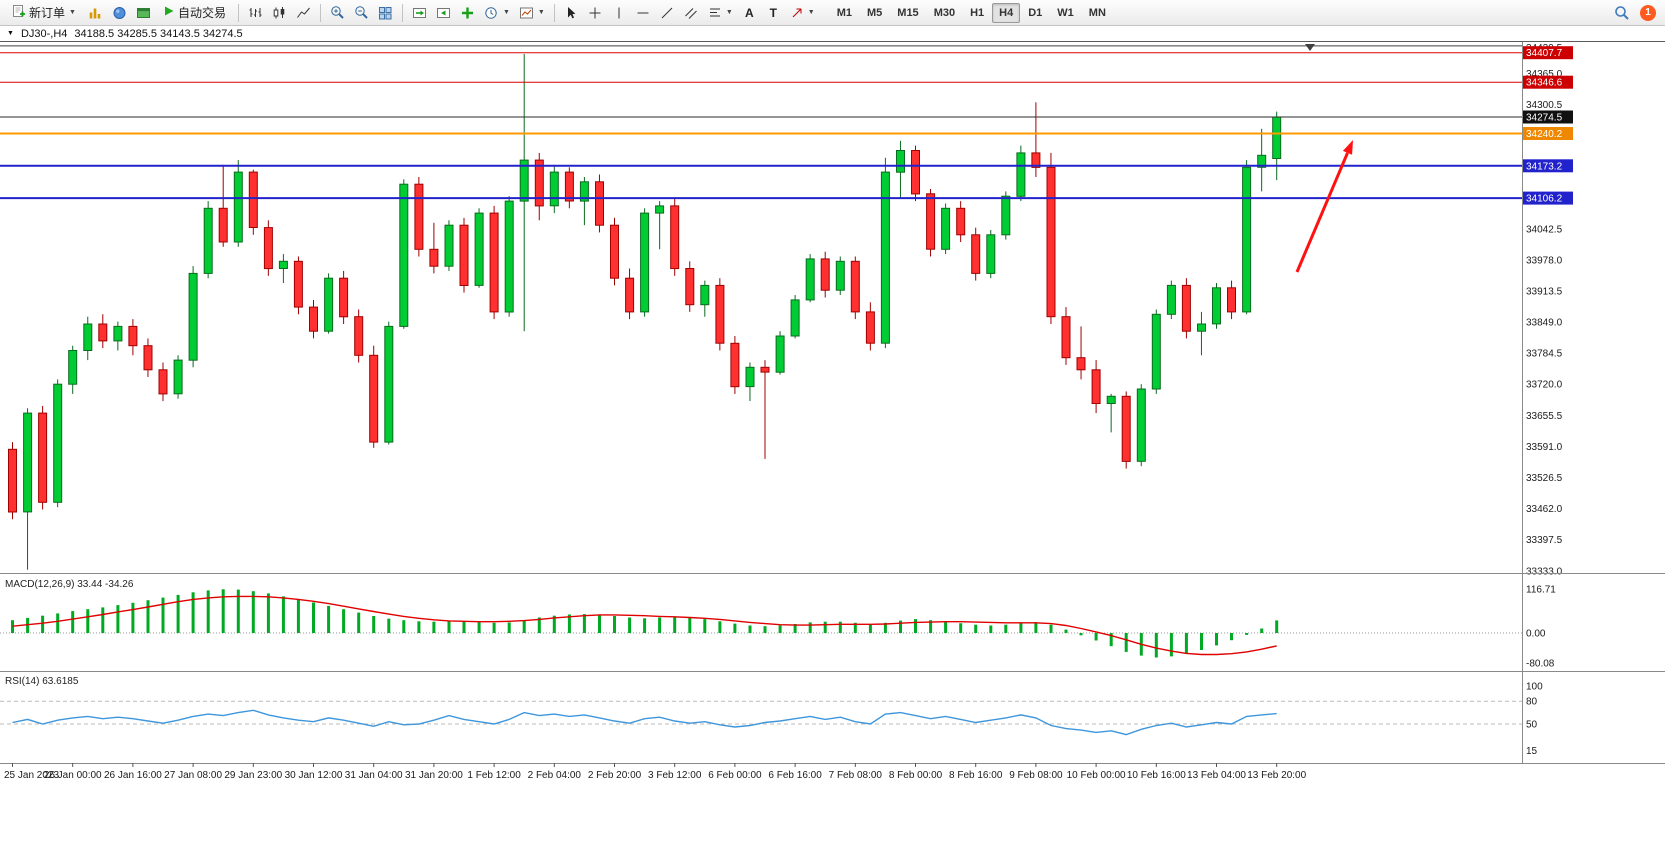 The height and width of the screenshot is (842, 1665). Describe the element at coordinates (133, 775) in the screenshot. I see `svg-text: 26 Jan 16:00` at that location.